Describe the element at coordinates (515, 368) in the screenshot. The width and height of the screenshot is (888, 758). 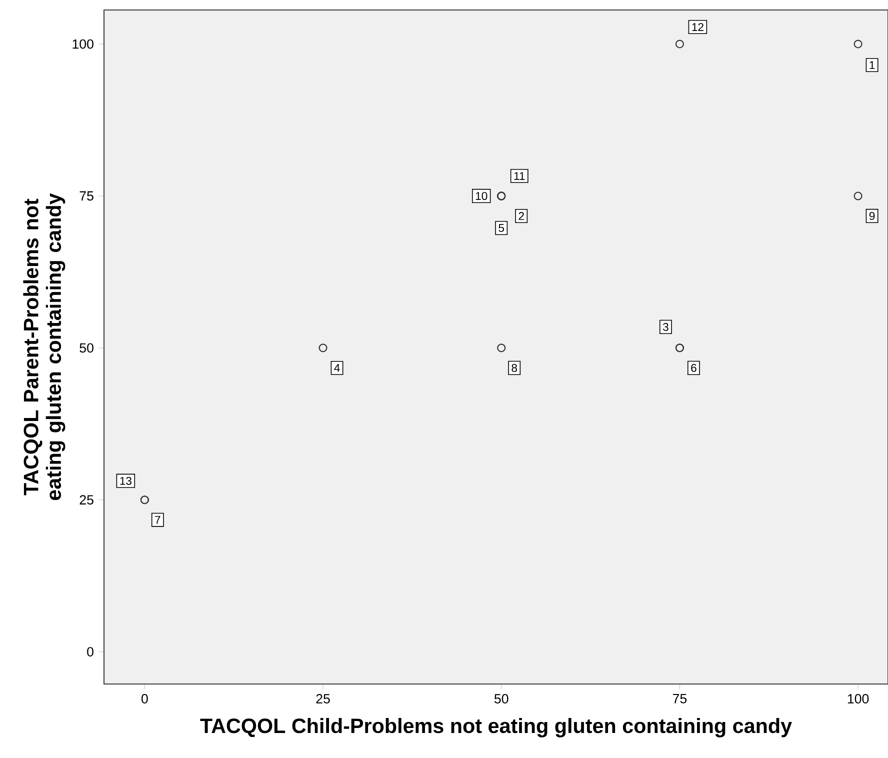
I see `annotation: 8` at that location.